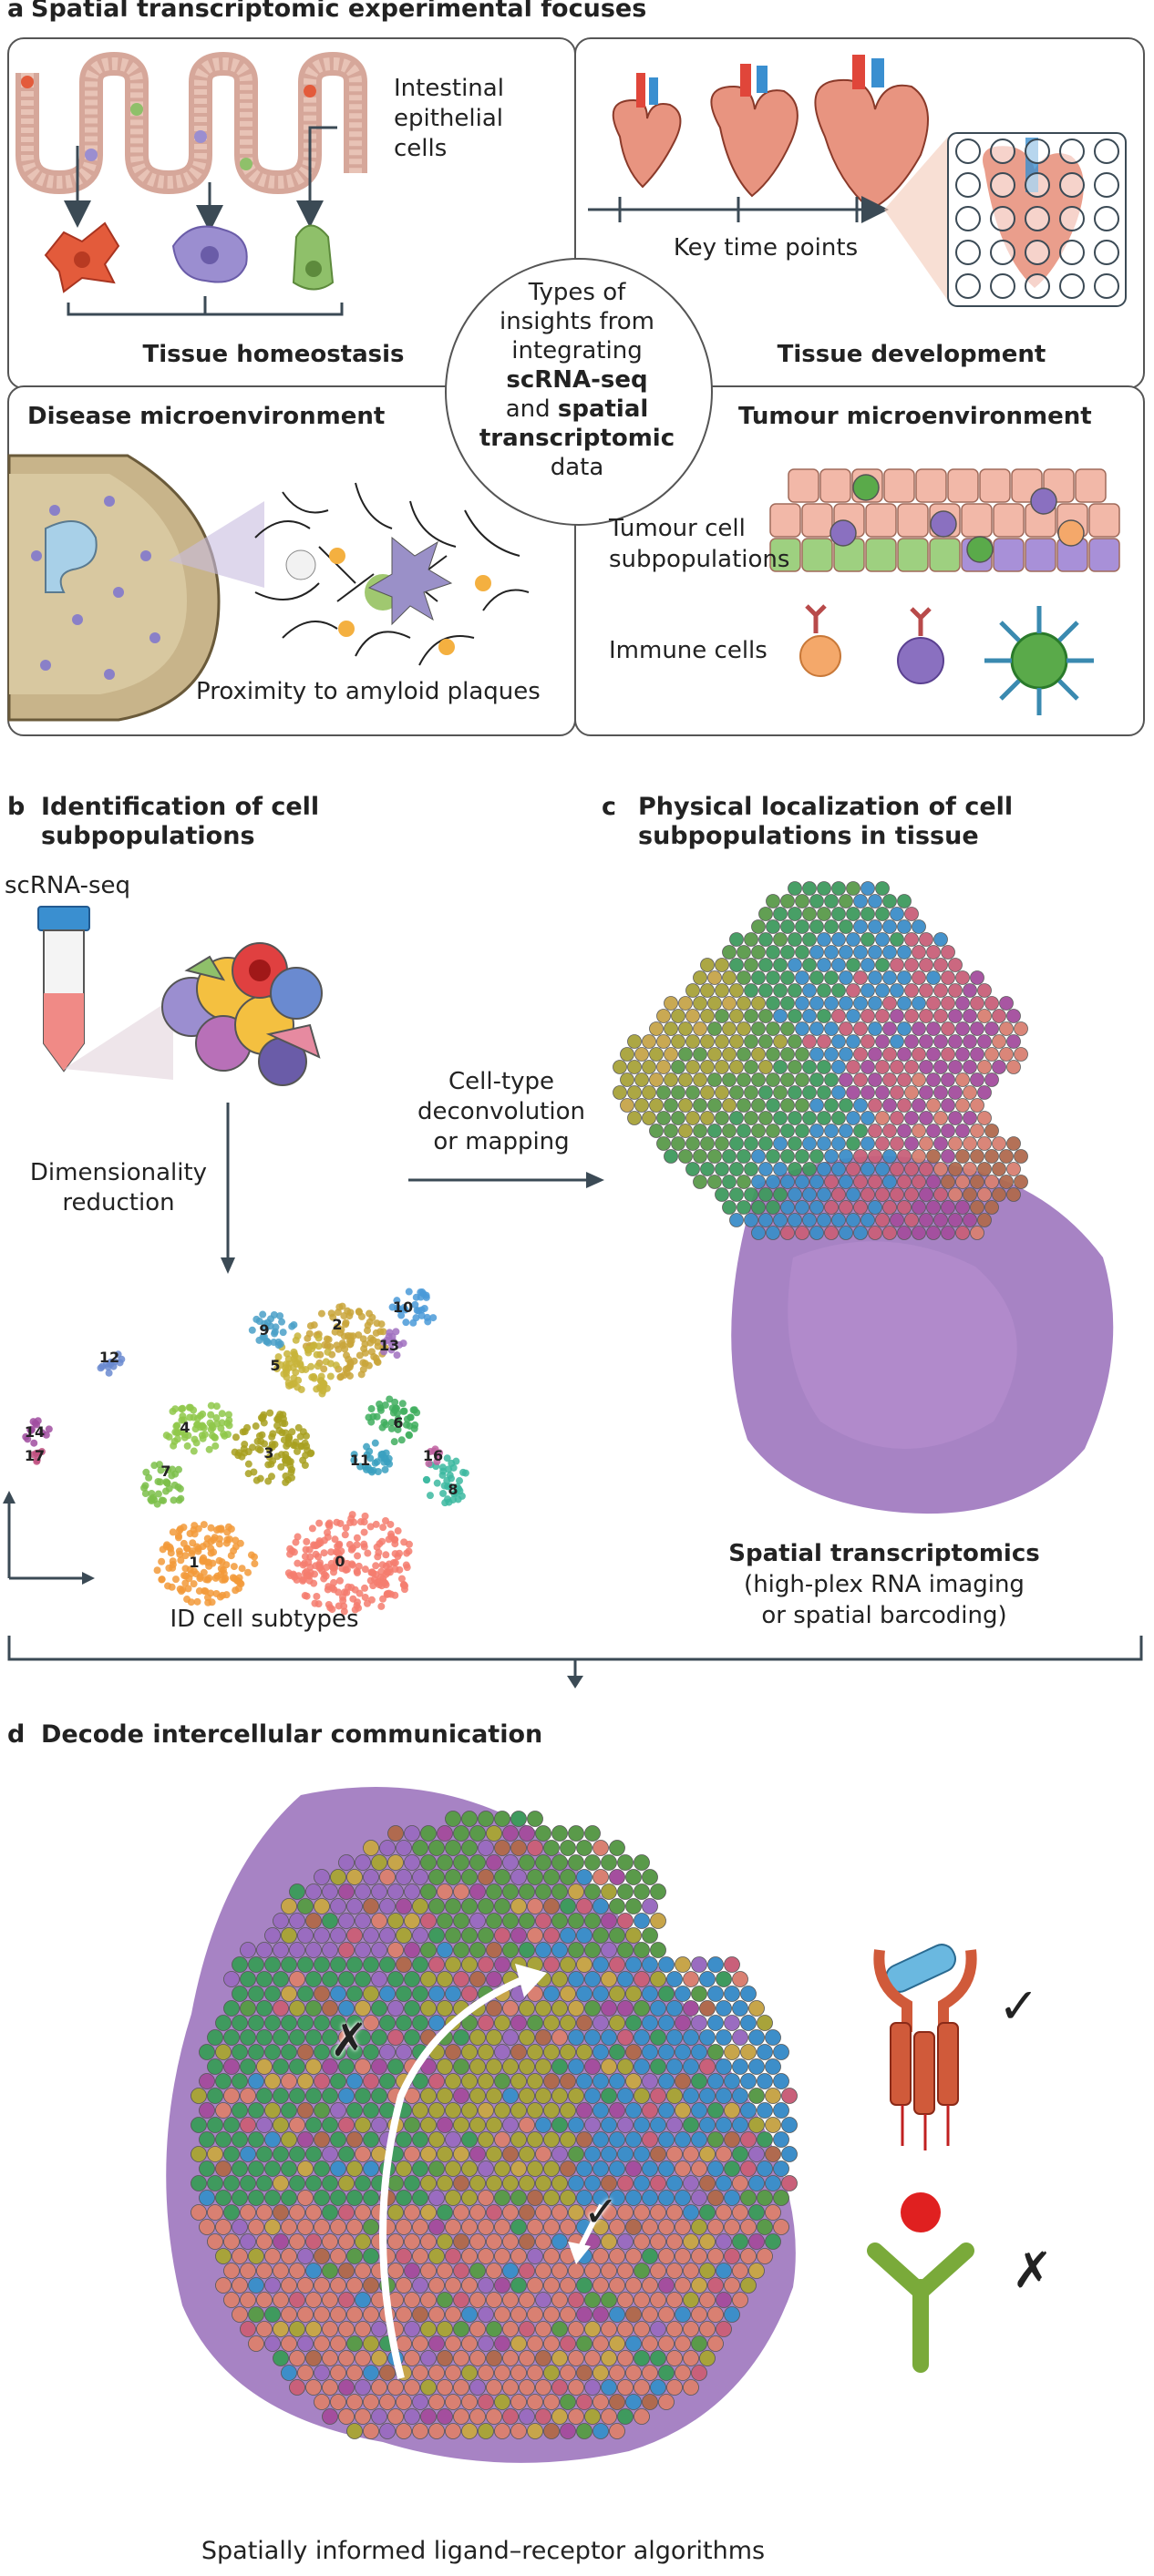 The width and height of the screenshot is (1154, 2576). What do you see at coordinates (804, 486) in the screenshot?
I see `tumour-cell` at bounding box center [804, 486].